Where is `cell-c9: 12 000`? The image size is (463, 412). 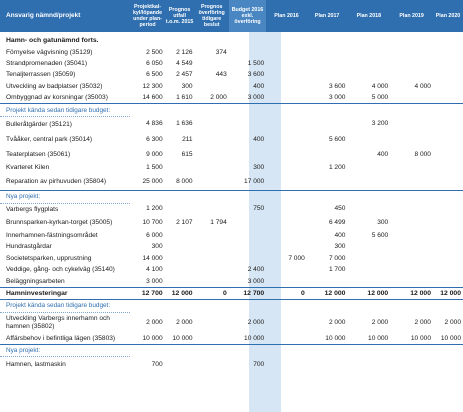 cell-c9: 12 000 is located at coordinates (447, 293).